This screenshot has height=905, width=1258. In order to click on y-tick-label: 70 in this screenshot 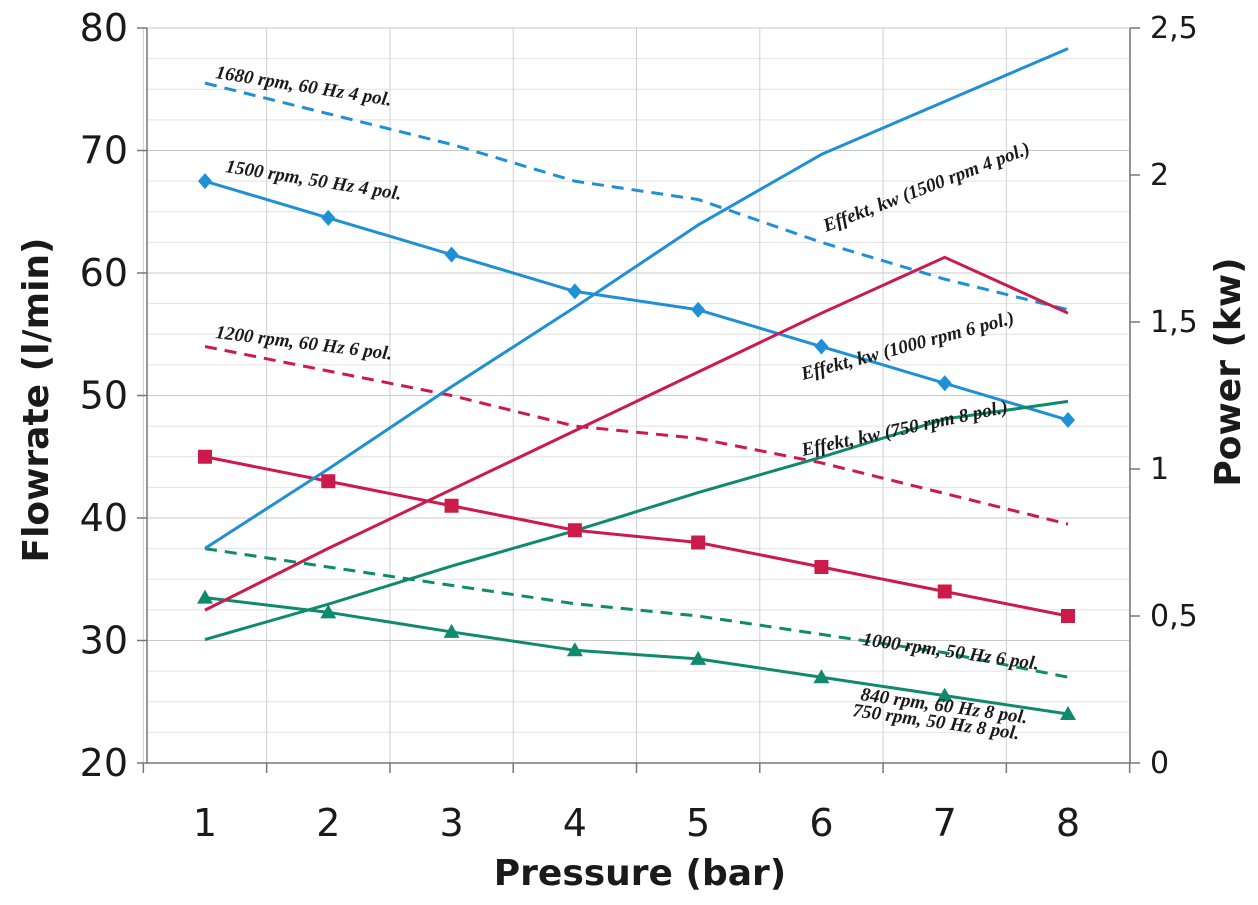, I will do `click(104, 151)`.